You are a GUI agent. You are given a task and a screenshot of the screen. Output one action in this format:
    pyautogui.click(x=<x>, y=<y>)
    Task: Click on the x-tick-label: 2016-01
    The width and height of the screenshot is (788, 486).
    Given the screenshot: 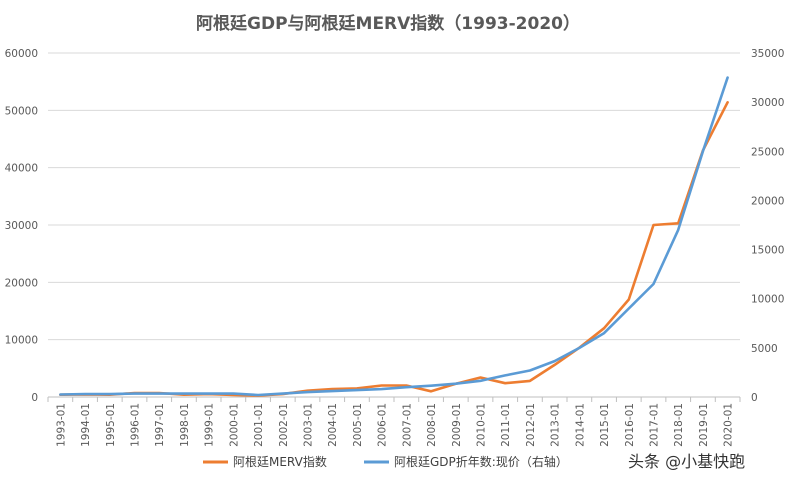 What is the action you would take?
    pyautogui.click(x=630, y=425)
    